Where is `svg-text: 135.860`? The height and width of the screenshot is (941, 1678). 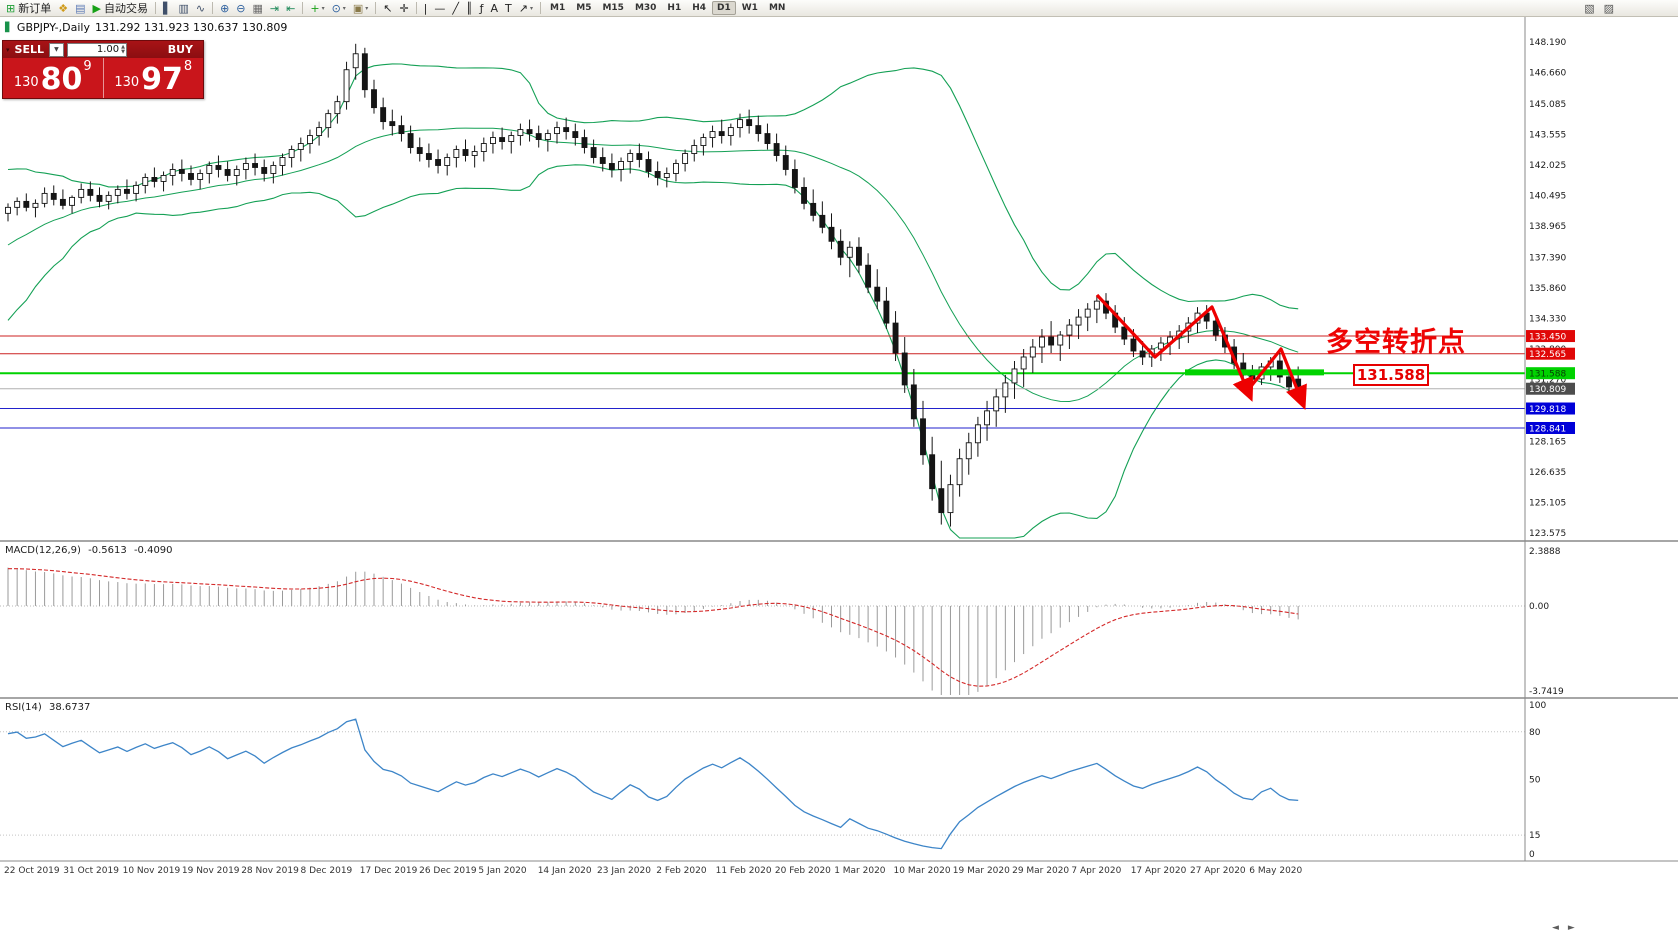
svg-text: 135.860 is located at coordinates (1547, 289).